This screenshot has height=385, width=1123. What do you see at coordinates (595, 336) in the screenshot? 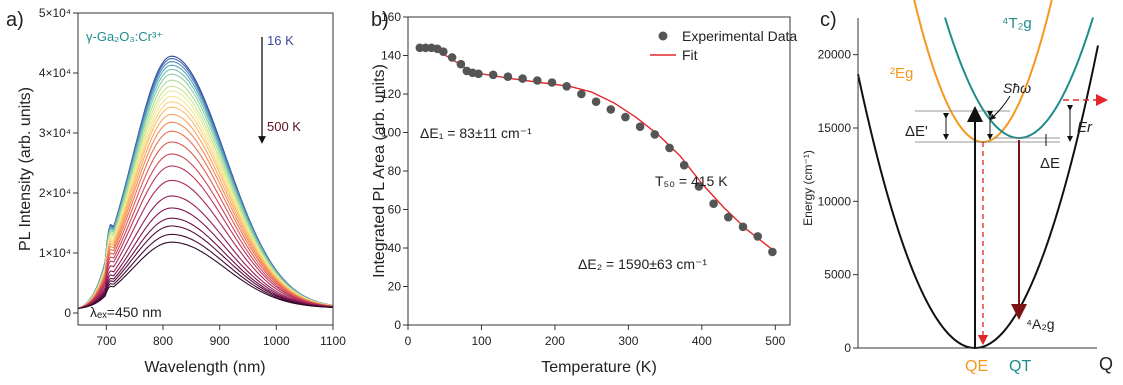
I see `panel-b-x-ticks: 0 100 200 300 400 500` at bounding box center [595, 336].